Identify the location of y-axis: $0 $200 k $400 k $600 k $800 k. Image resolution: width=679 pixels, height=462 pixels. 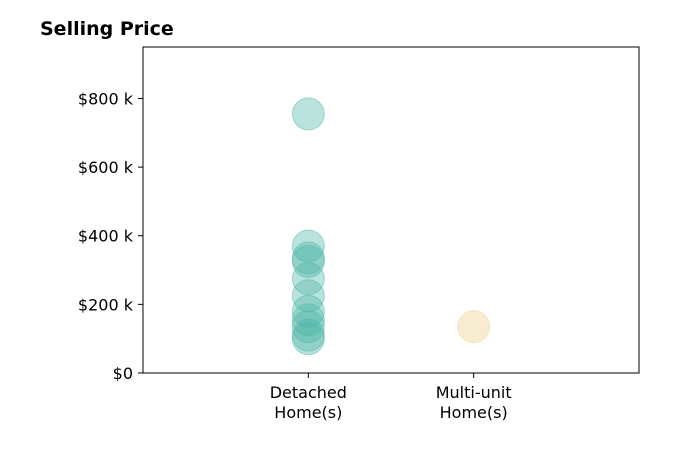
(110, 236).